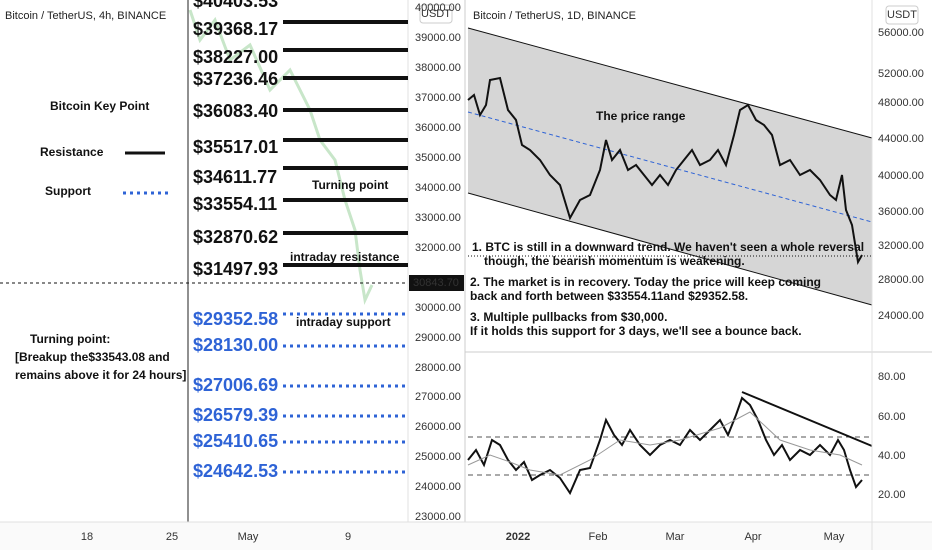 This screenshot has width=932, height=550. Describe the element at coordinates (892, 456) in the screenshot. I see `indicator-tick-label: 40.00` at that location.